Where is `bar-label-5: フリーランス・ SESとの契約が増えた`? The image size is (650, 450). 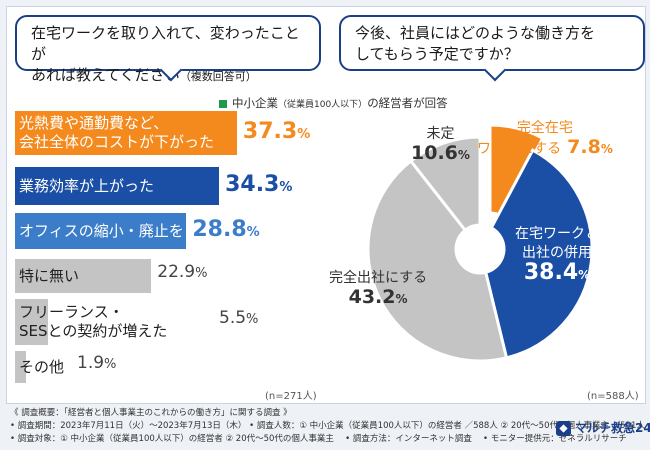 bar-label-5: フリーランス・ SESとの契約が増えた is located at coordinates (93, 321).